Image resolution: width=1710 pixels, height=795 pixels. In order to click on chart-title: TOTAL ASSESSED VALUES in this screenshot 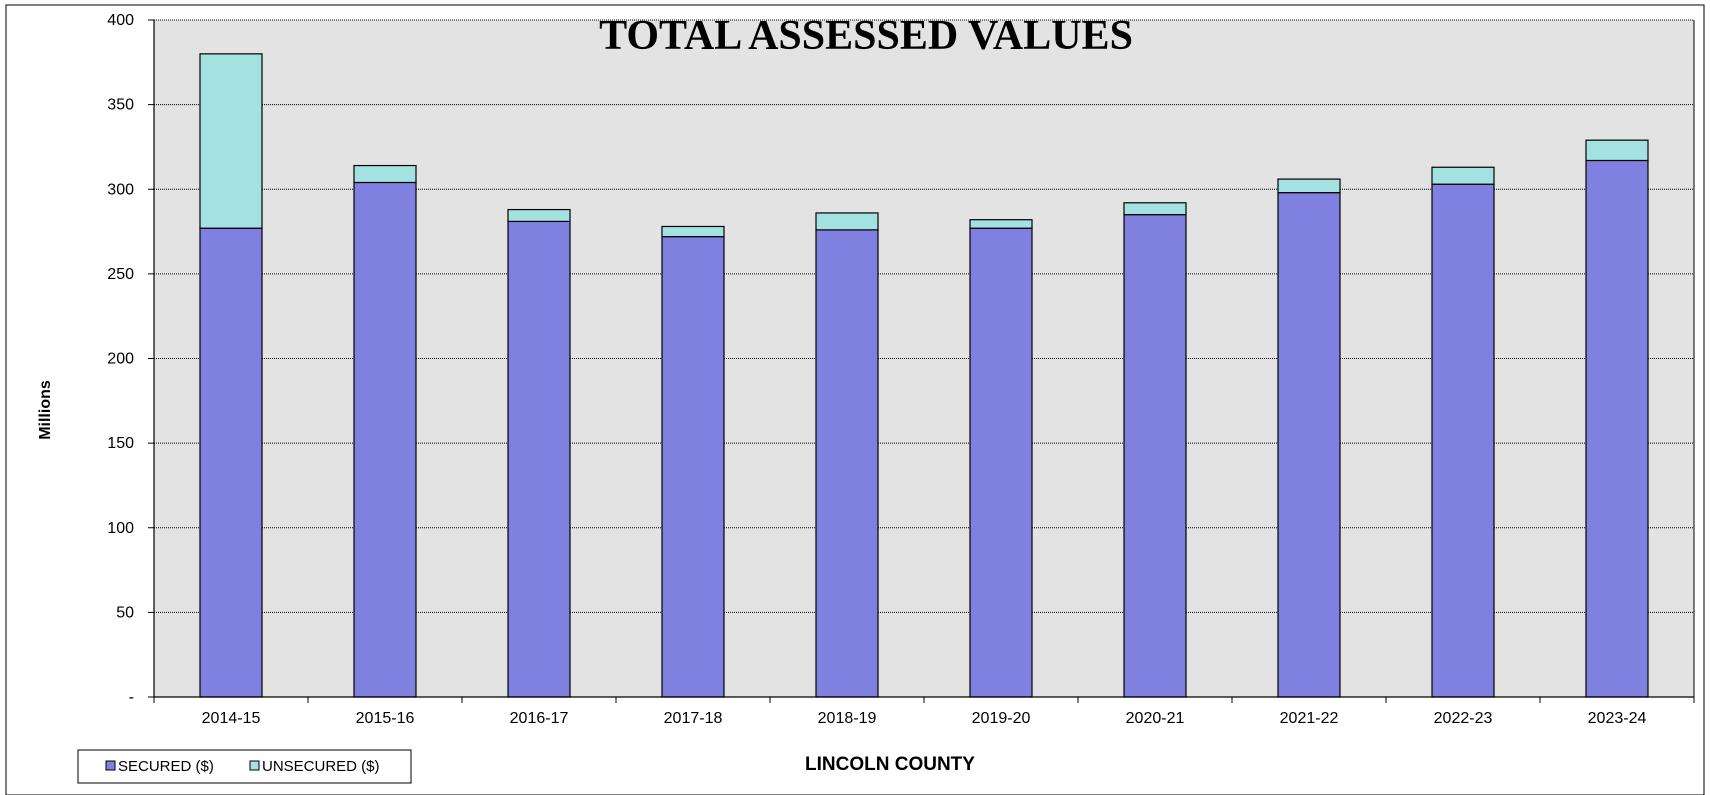, I will do `click(866, 36)`.